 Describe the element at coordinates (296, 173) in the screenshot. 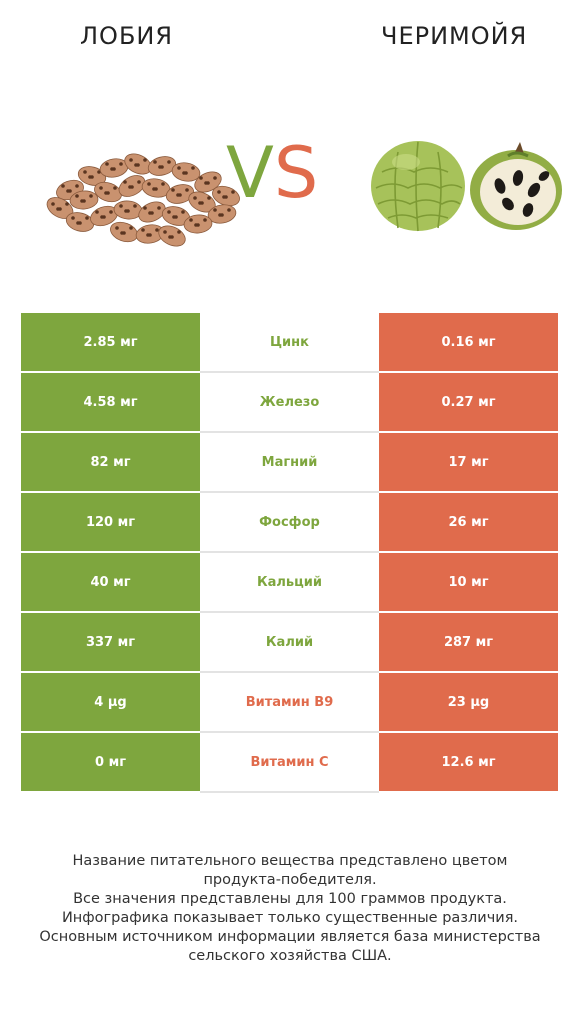

I see `vs-s-letter: S` at that location.